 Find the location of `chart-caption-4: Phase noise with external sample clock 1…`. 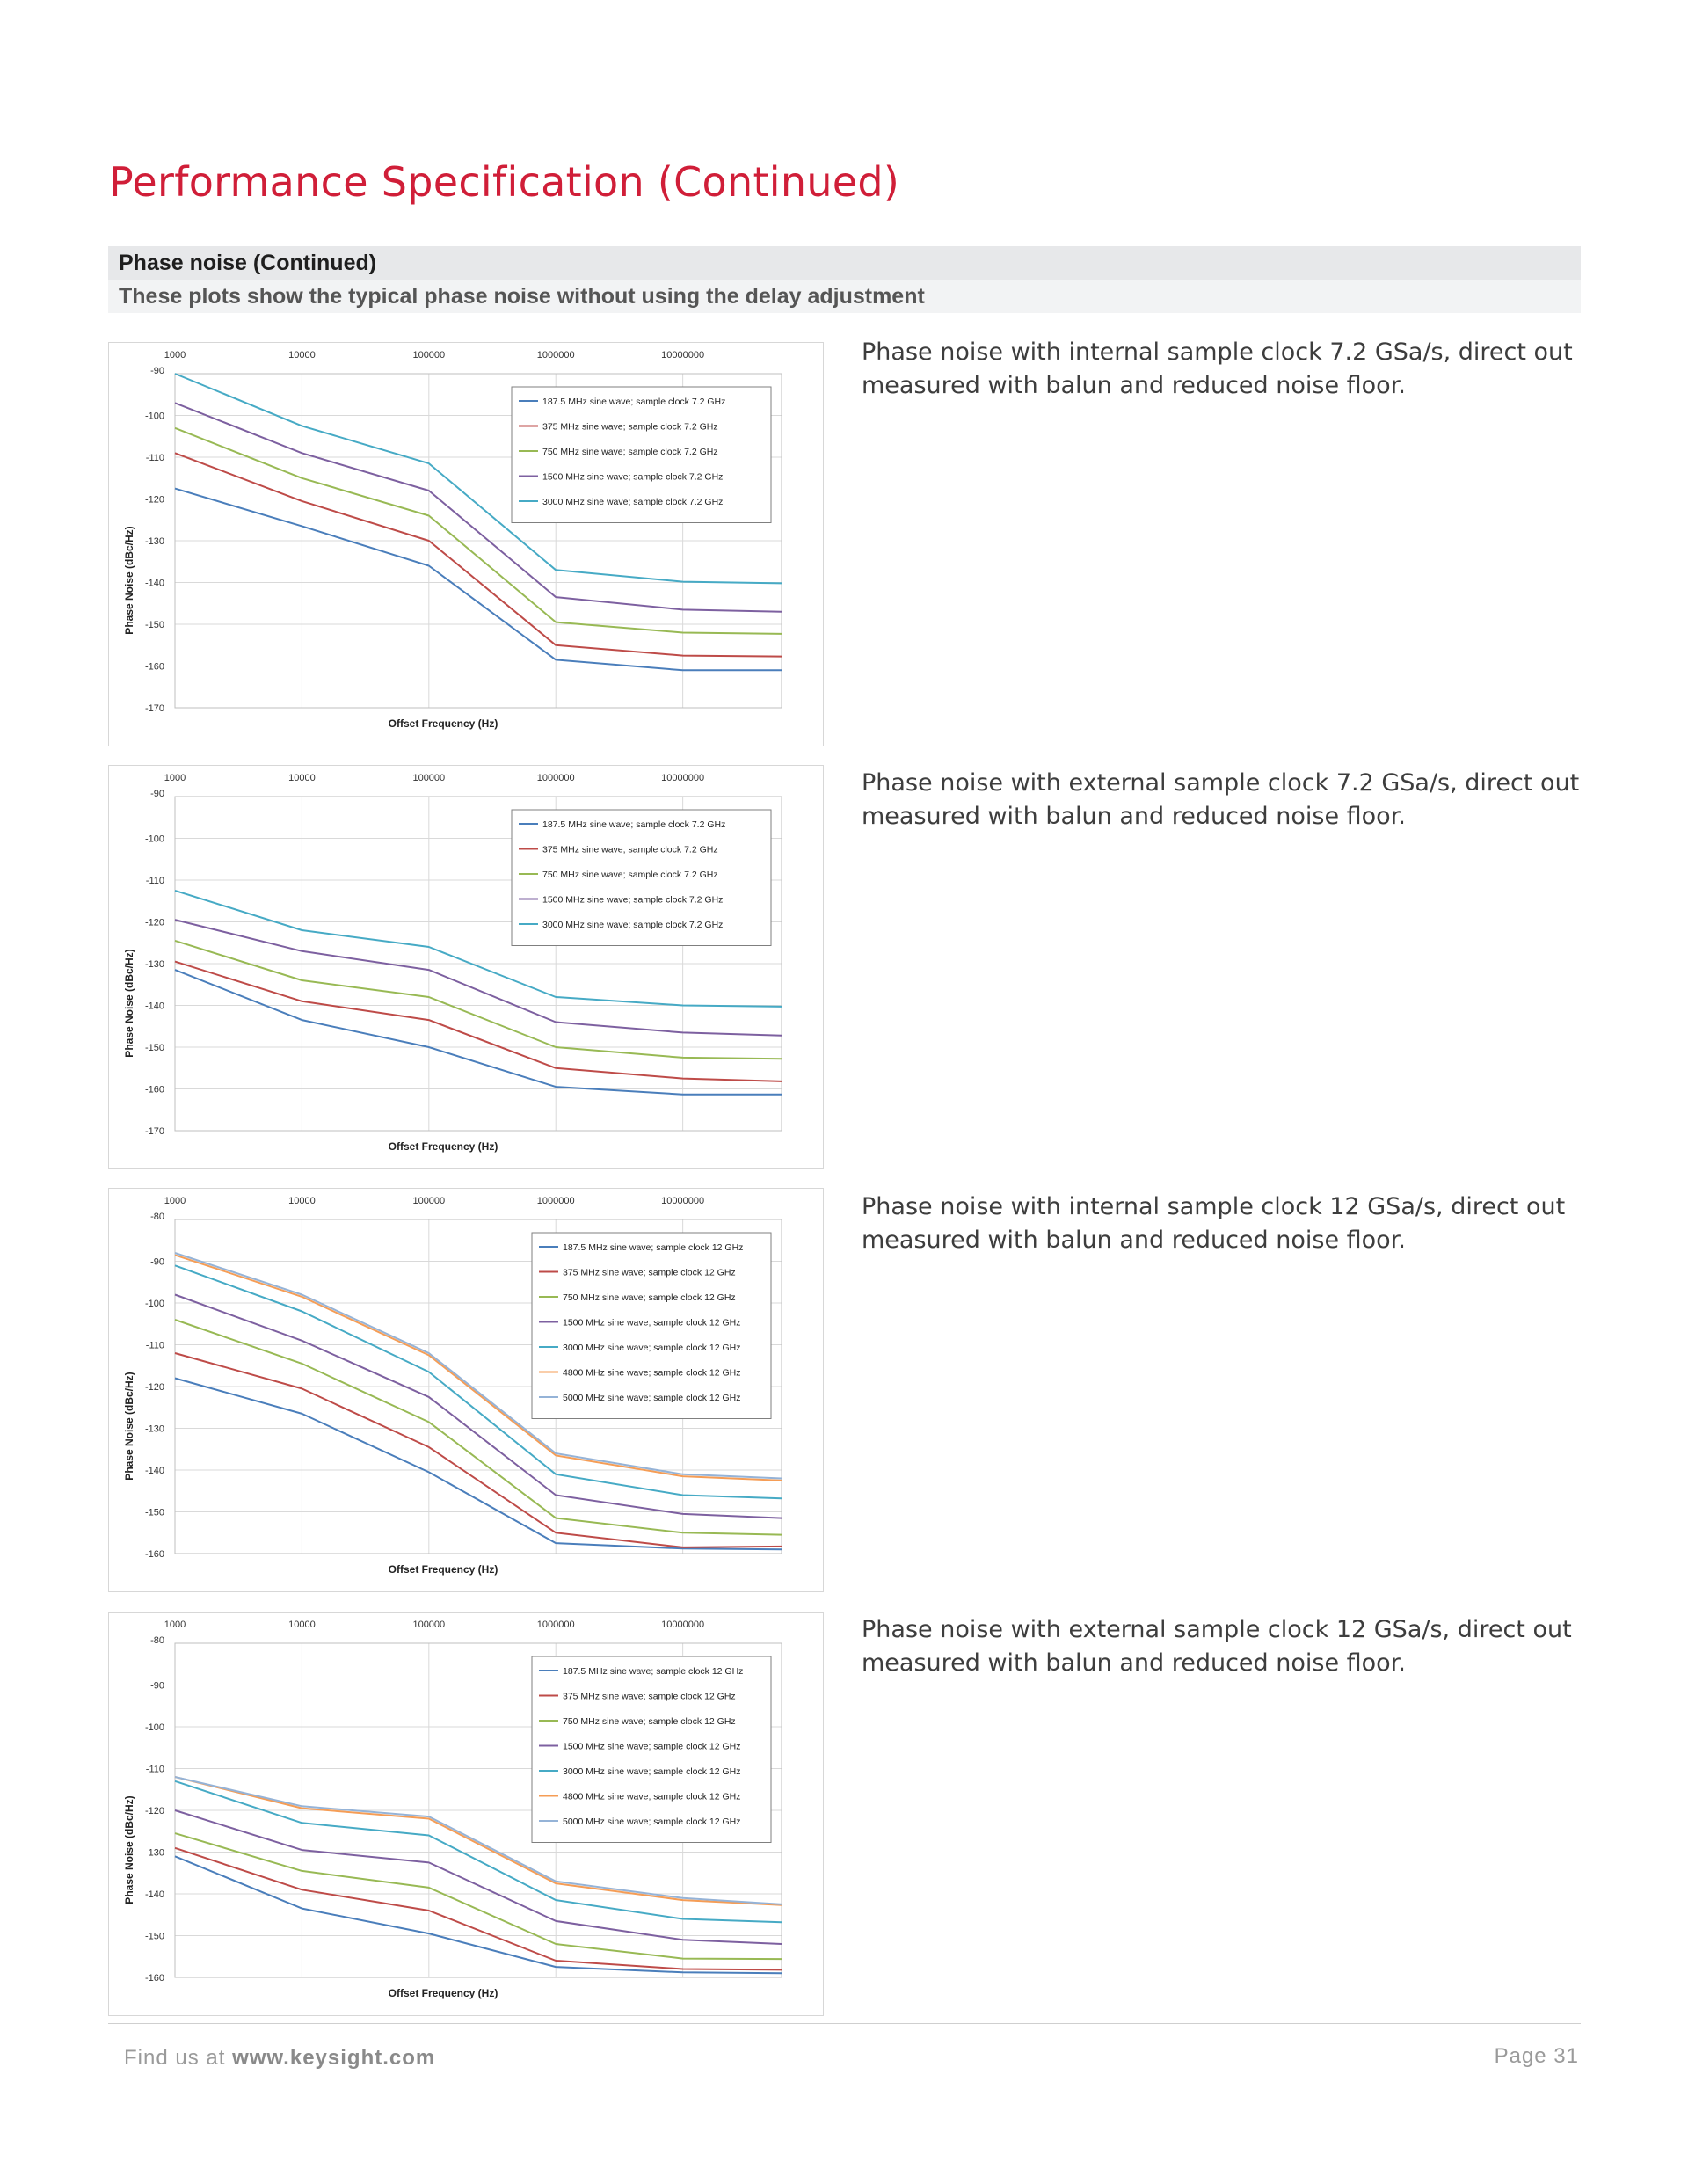

chart-caption-4: Phase noise with external sample clock 1… is located at coordinates (1217, 1646).